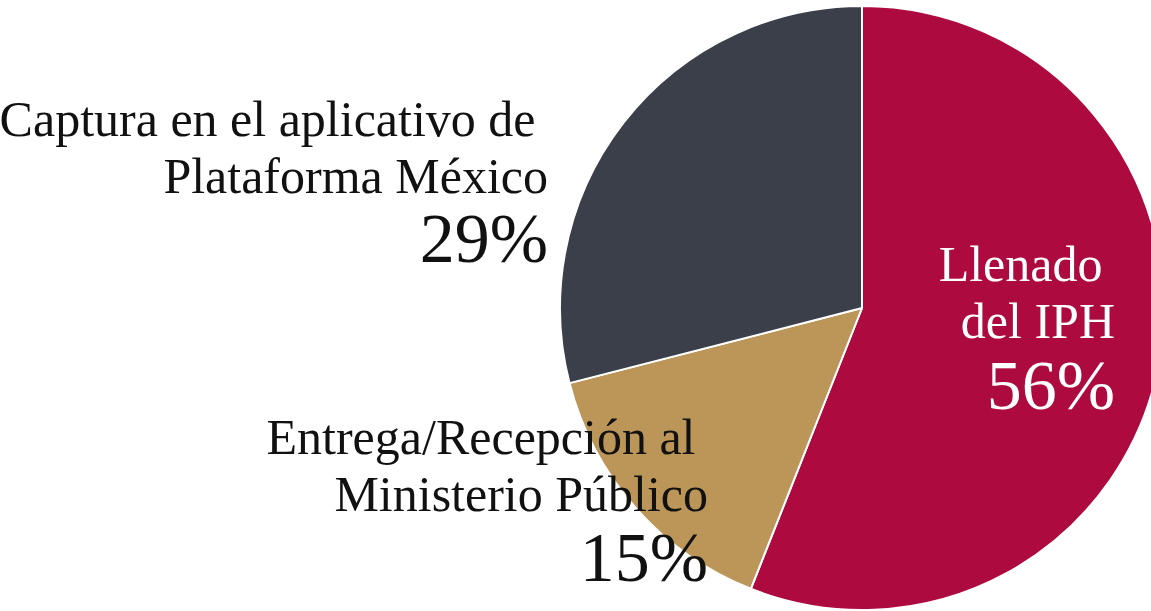  I want to click on data-label: 15%, so click(643, 557).